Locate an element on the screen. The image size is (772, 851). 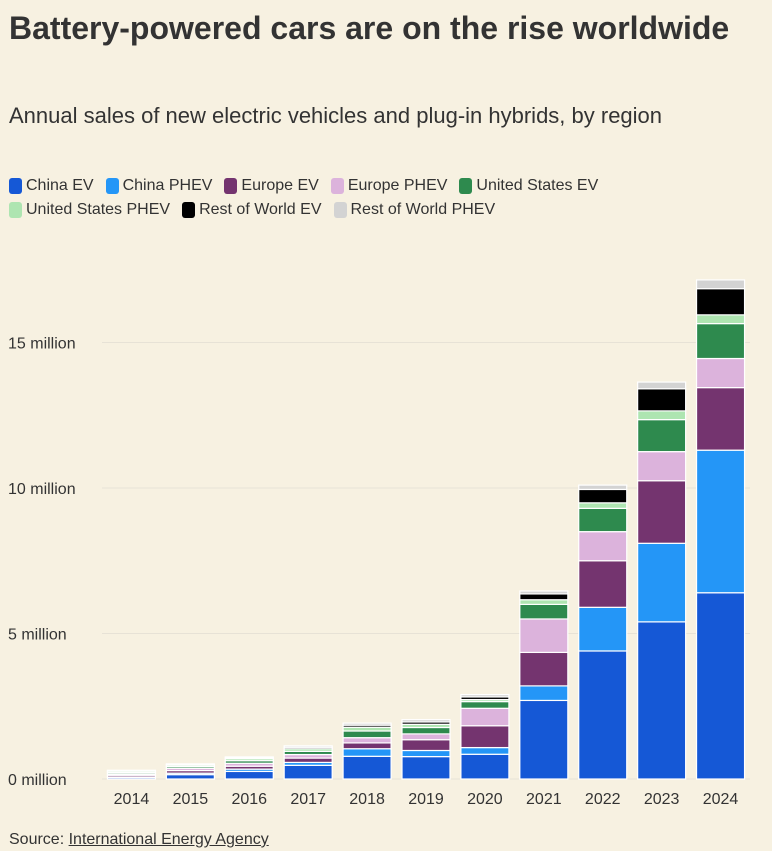
legend-label: China PHEV is located at coordinates (167, 185).